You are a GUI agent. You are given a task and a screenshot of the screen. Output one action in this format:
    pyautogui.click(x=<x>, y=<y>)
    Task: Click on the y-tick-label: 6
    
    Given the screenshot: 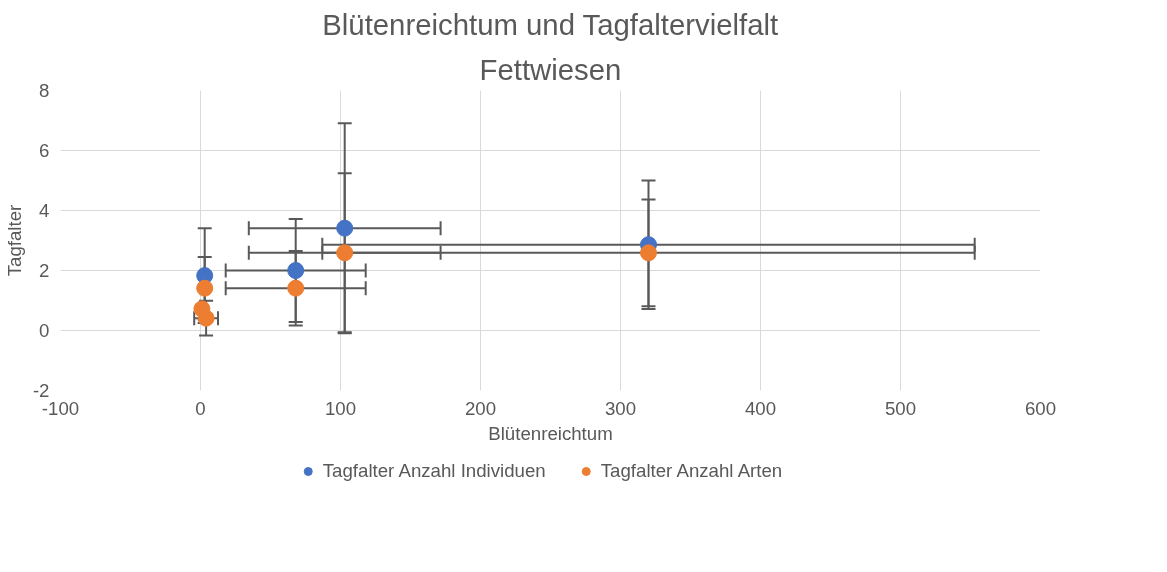 What is the action you would take?
    pyautogui.click(x=44, y=150)
    